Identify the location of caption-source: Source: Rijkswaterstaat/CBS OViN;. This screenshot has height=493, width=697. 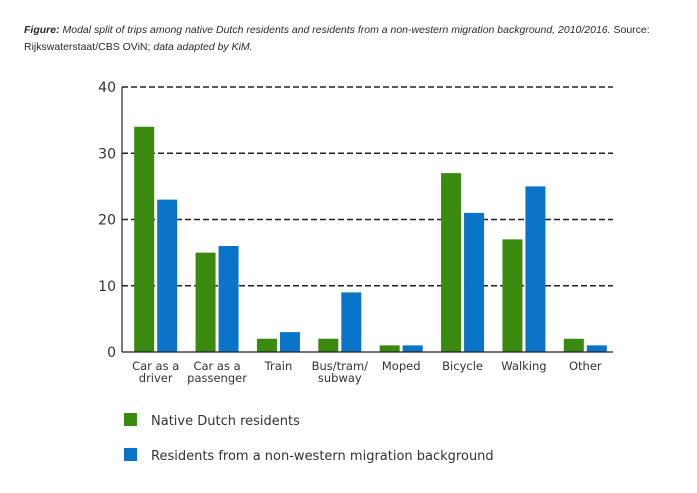
(337, 38).